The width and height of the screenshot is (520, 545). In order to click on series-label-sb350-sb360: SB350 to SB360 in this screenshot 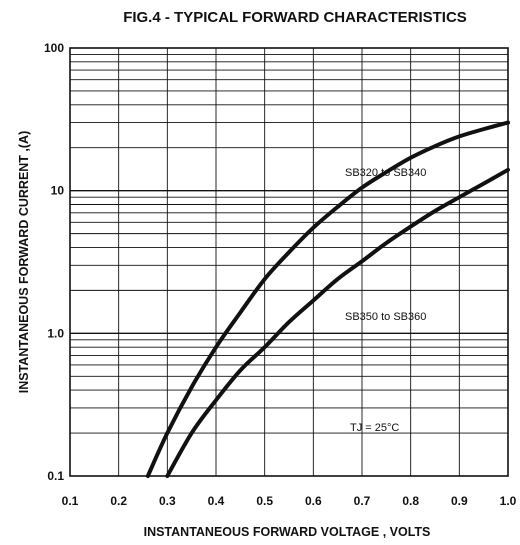, I will do `click(385, 317)`.